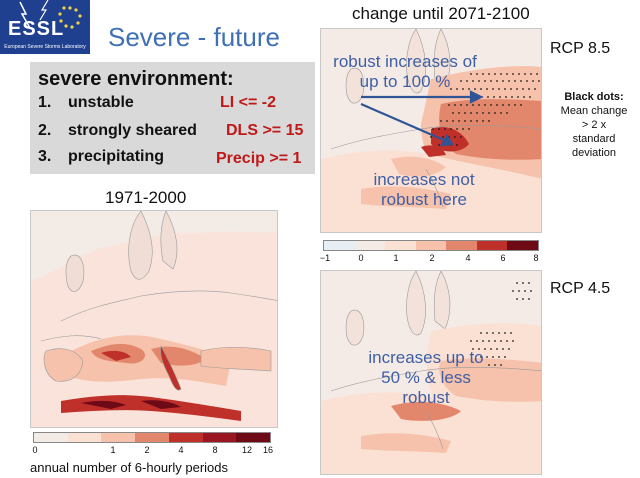 This screenshot has height=478, width=640. I want to click on criteria-item-unstable: 1. unstable, so click(86, 103).